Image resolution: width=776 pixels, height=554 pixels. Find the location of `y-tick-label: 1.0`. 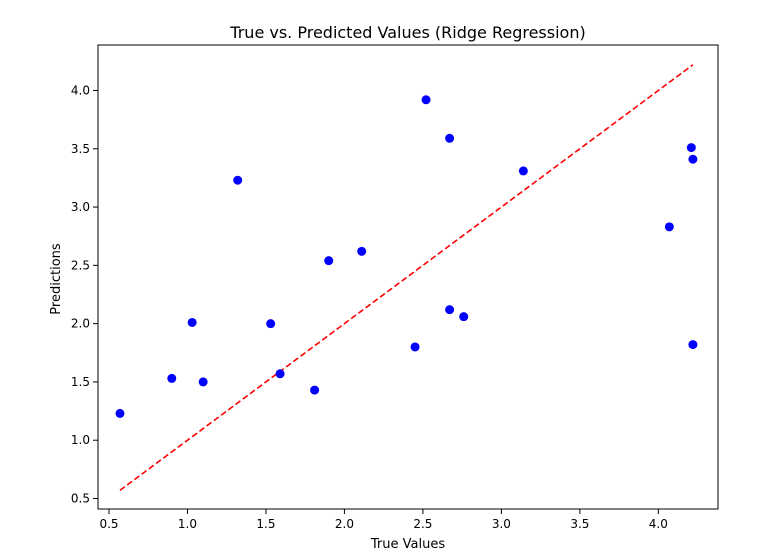

y-tick-label: 1.0 is located at coordinates (80, 440).